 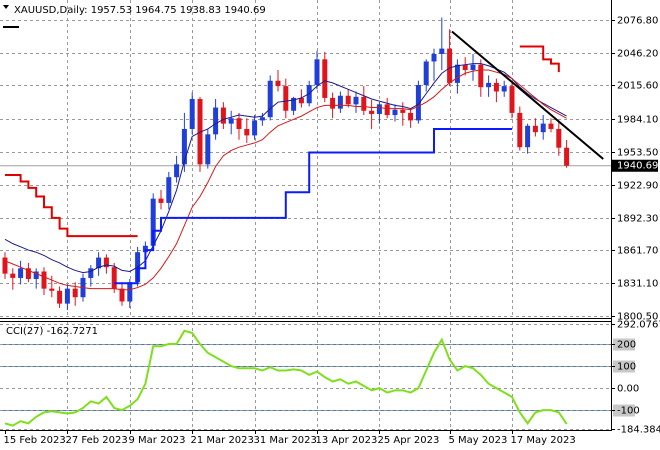 What do you see at coordinates (6, 7) in the screenshot?
I see `menu-icon` at bounding box center [6, 7].